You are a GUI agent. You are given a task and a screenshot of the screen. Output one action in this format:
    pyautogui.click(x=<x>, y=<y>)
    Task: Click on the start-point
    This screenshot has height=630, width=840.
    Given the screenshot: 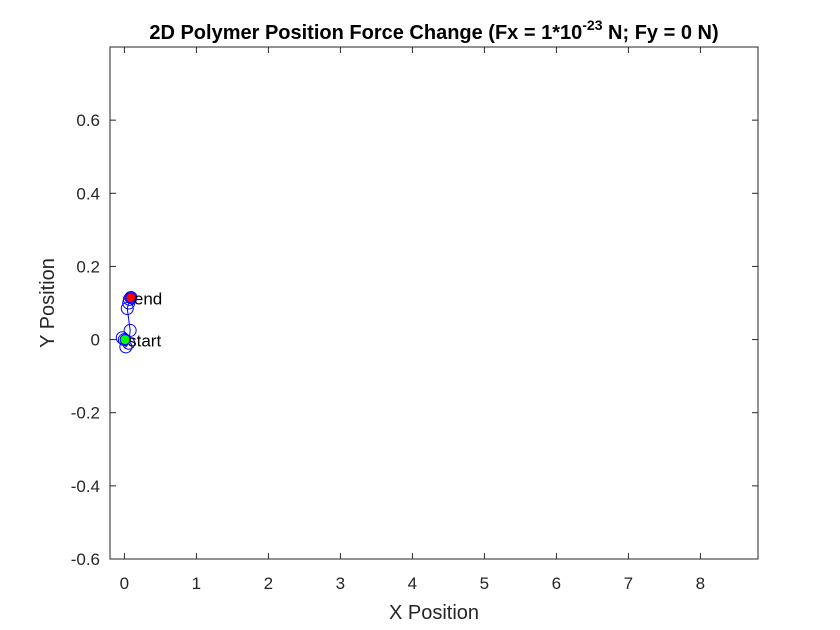 What is the action you would take?
    pyautogui.click(x=125, y=340)
    